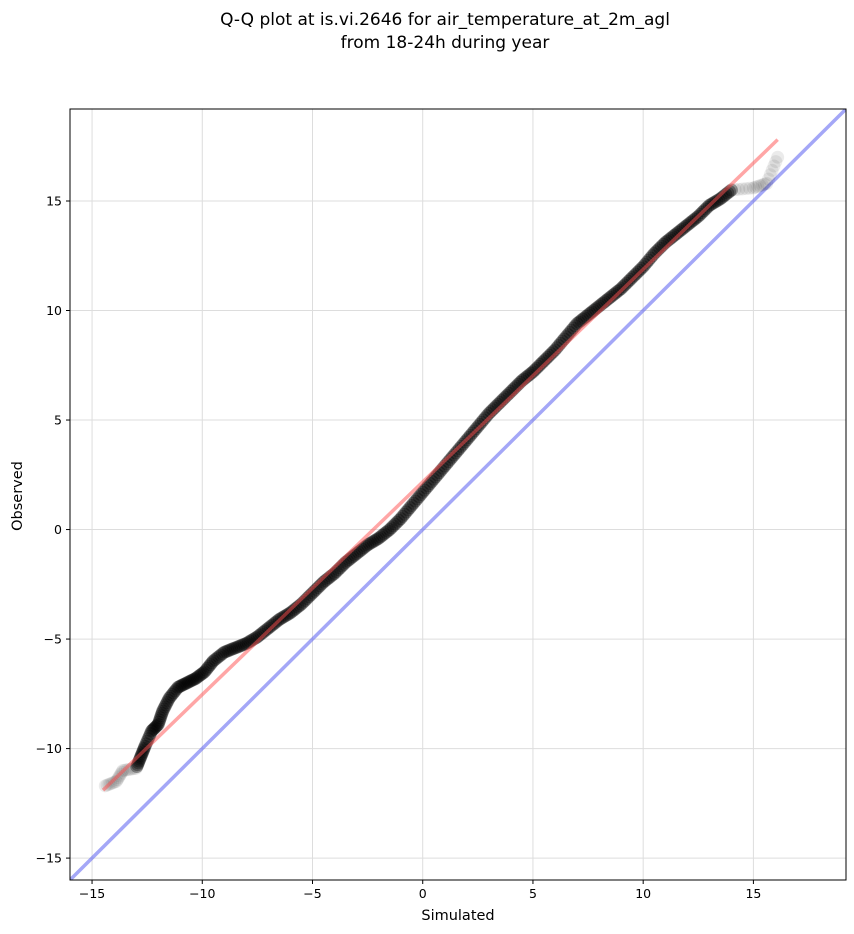 This screenshot has width=854, height=934. What do you see at coordinates (58, 420) in the screenshot?
I see `y-tick-label: 5` at bounding box center [58, 420].